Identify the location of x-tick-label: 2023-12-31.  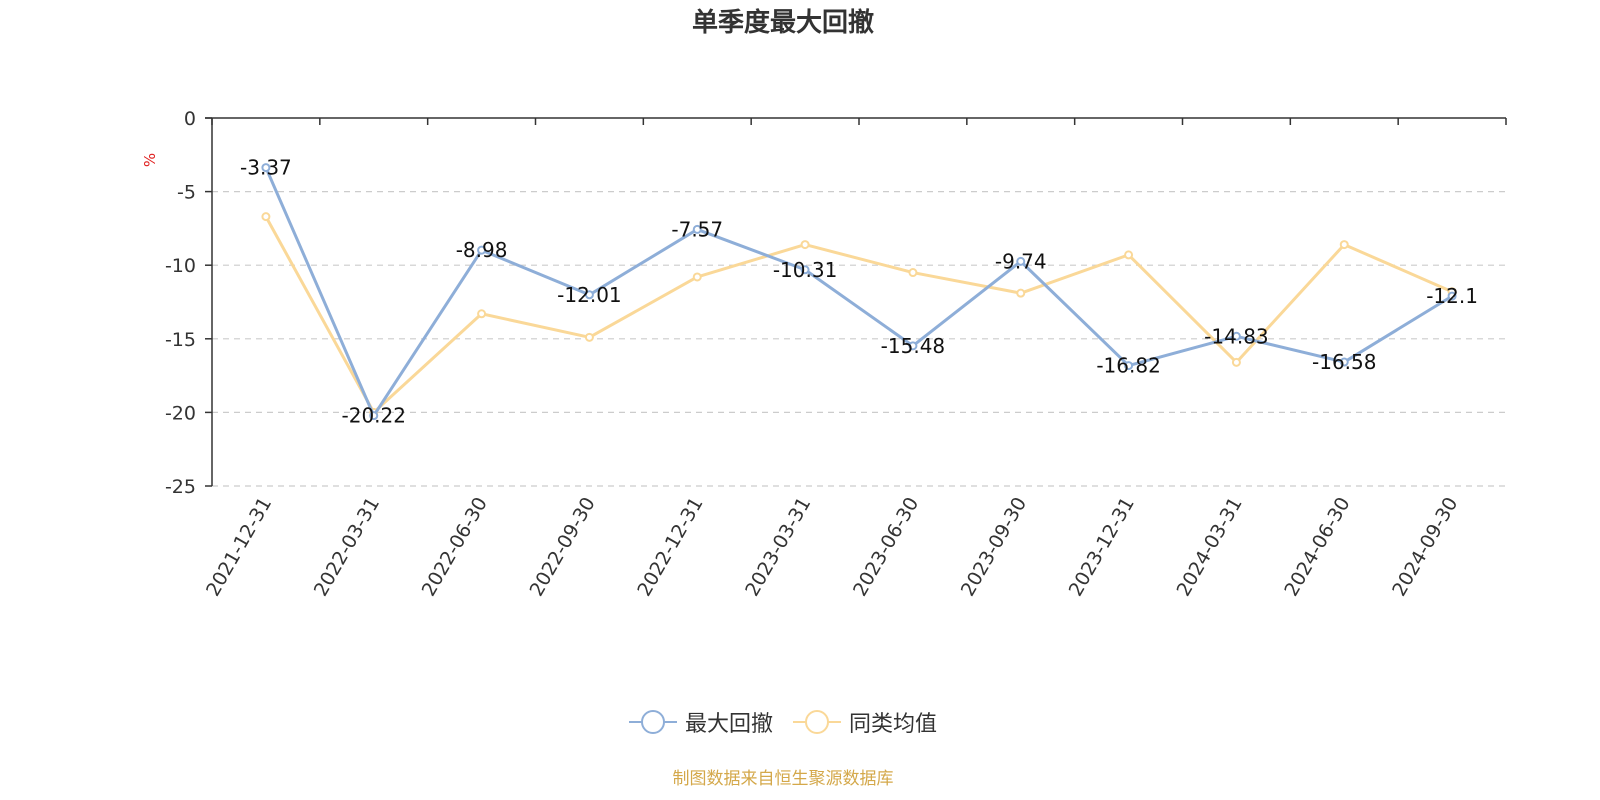
(1102, 547).